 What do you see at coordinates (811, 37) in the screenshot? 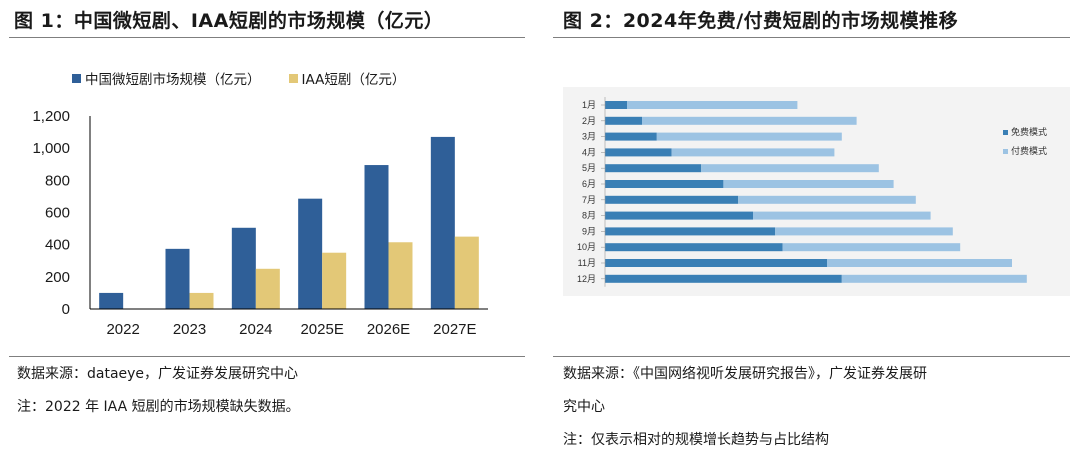
I see `figure2-title-rule` at bounding box center [811, 37].